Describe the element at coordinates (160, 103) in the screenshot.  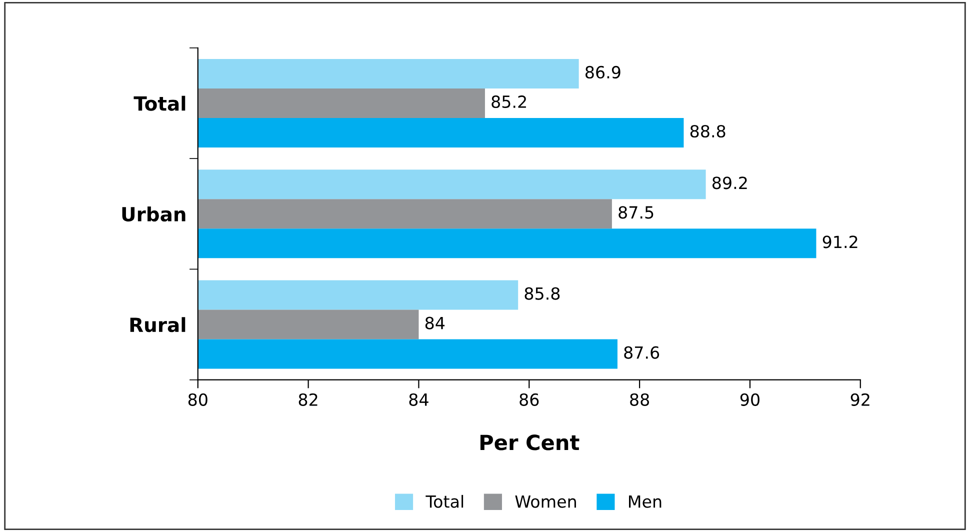
I see `y-tick-label: Total` at that location.